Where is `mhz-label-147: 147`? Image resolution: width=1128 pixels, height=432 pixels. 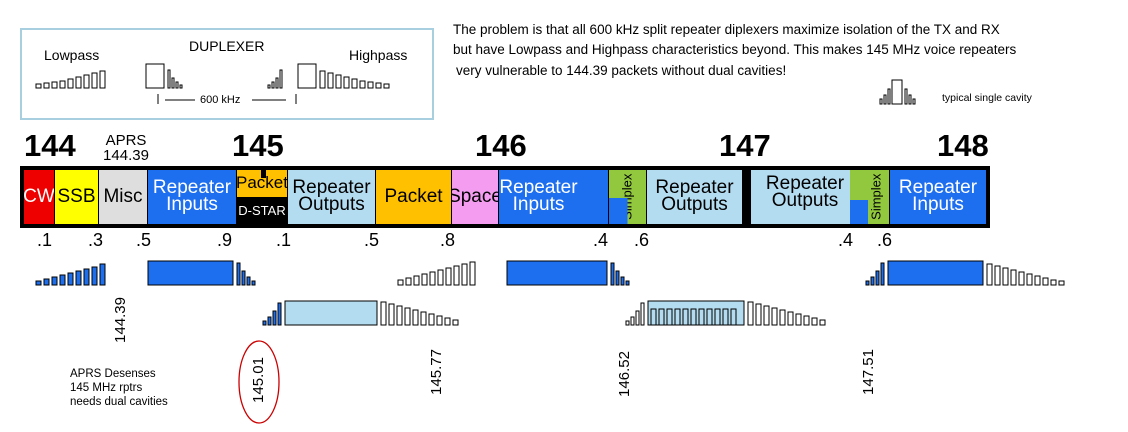 mhz-label-147: 147 is located at coordinates (745, 145).